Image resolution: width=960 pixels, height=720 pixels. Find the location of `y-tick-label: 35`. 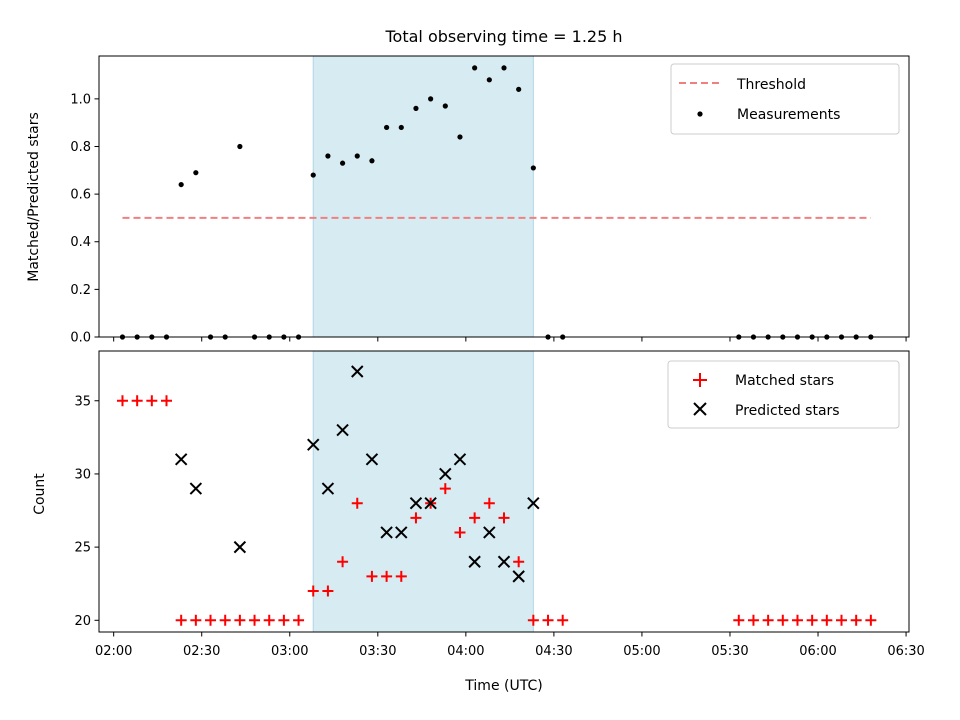

y-tick-label: 35 is located at coordinates (82, 401).